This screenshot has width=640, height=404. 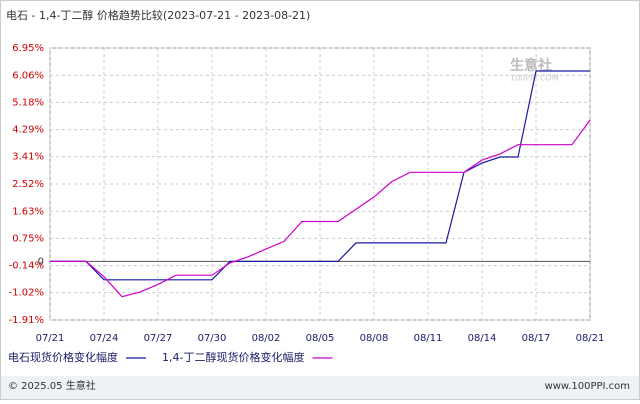 I want to click on x-tick-label: 08/08, so click(x=374, y=338).